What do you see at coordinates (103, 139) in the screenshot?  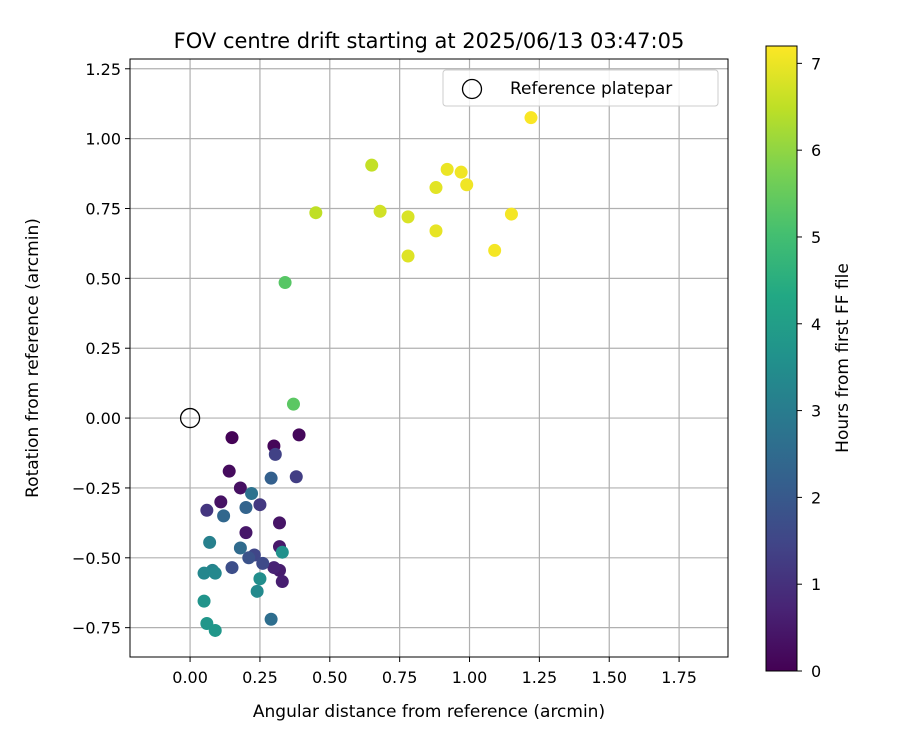 I see `y-tick-label: 1.00` at bounding box center [103, 139].